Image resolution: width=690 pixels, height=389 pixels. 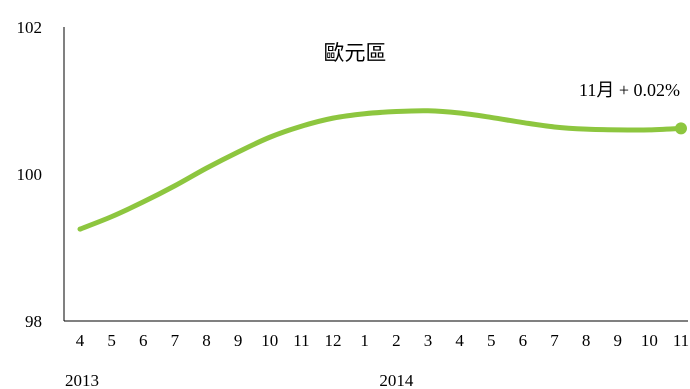 I want to click on y-tick-labels: 98 100 102, so click(x=30, y=174).